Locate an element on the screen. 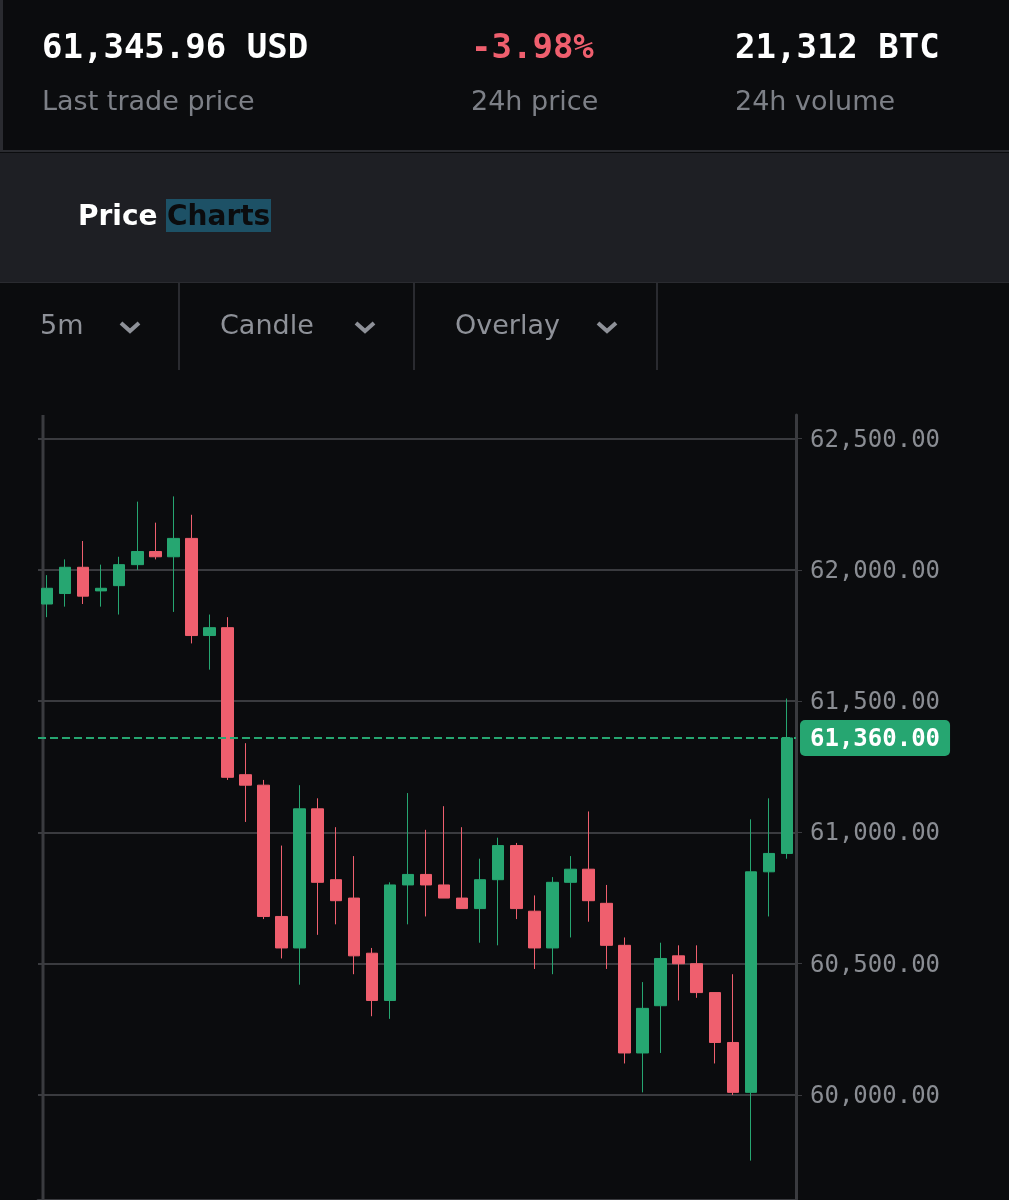 The height and width of the screenshot is (1200, 1009). y-tick-label: 61,000.00 is located at coordinates (875, 832).